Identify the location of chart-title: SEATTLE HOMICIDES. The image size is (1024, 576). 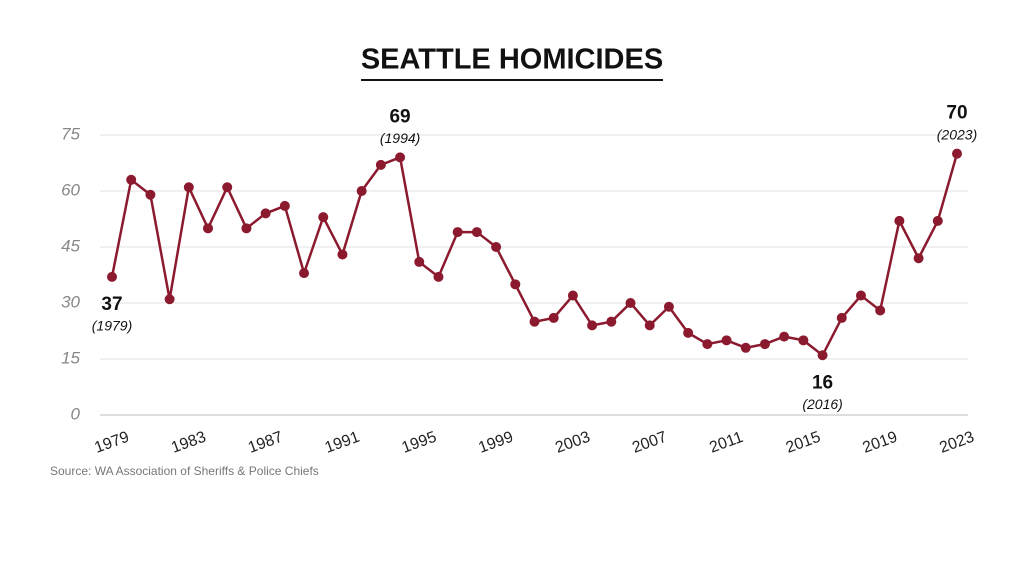
(512, 60).